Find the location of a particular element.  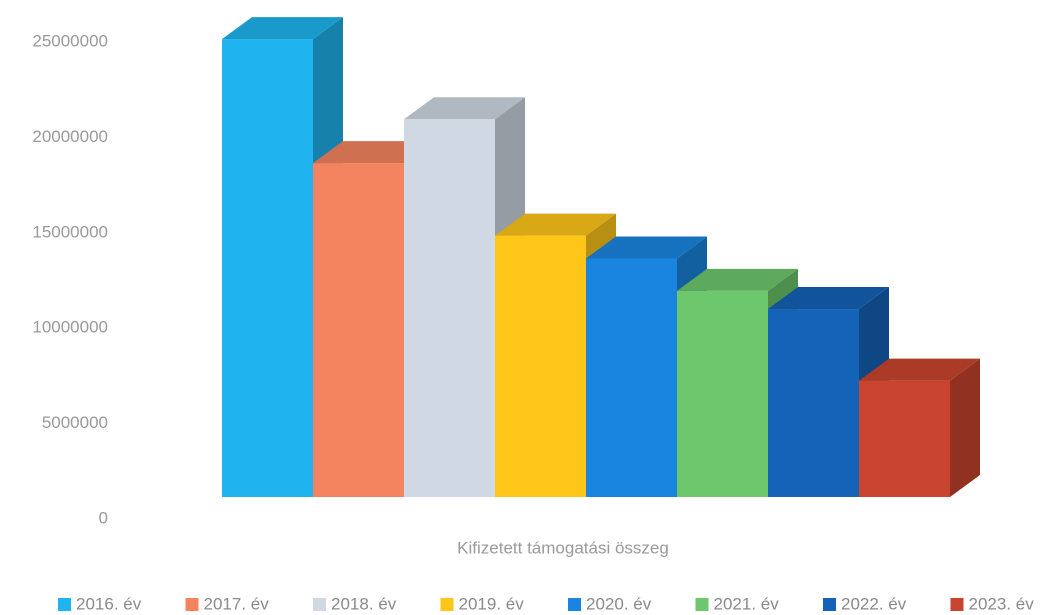

legend-label: 2017. év is located at coordinates (237, 603).